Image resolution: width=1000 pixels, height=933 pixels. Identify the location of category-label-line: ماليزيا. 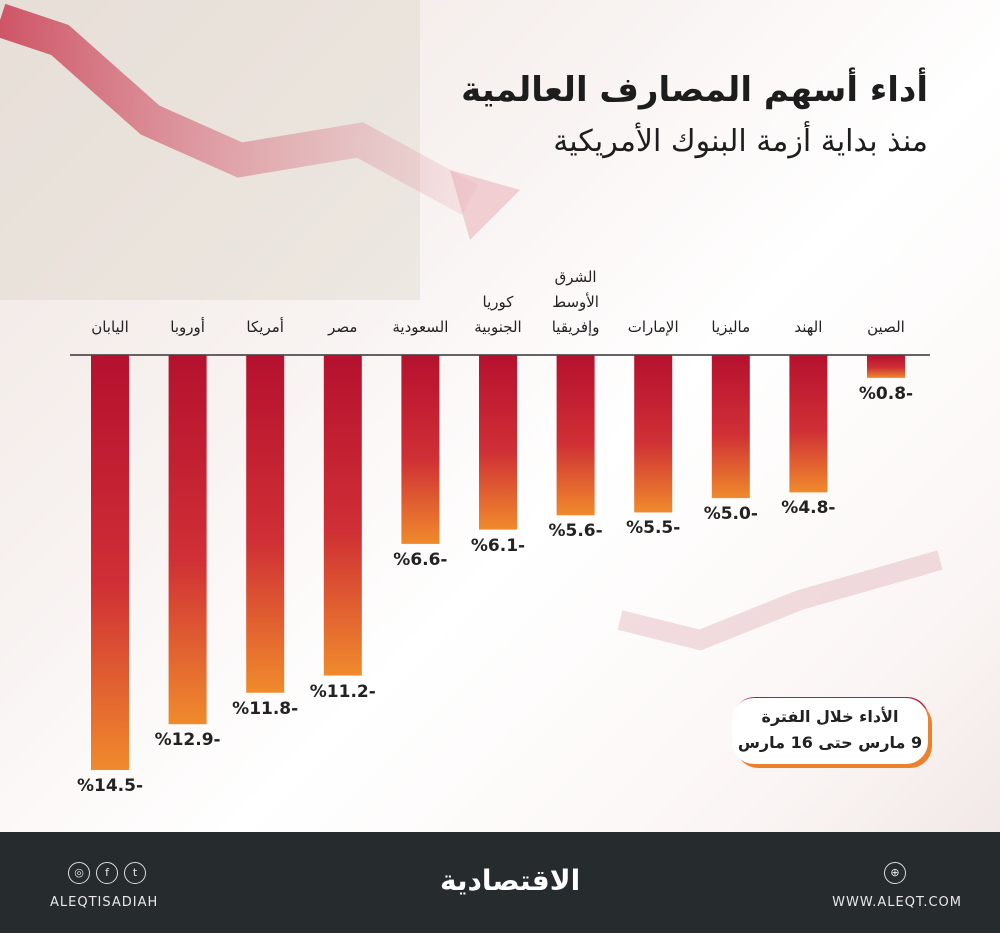
(731, 327).